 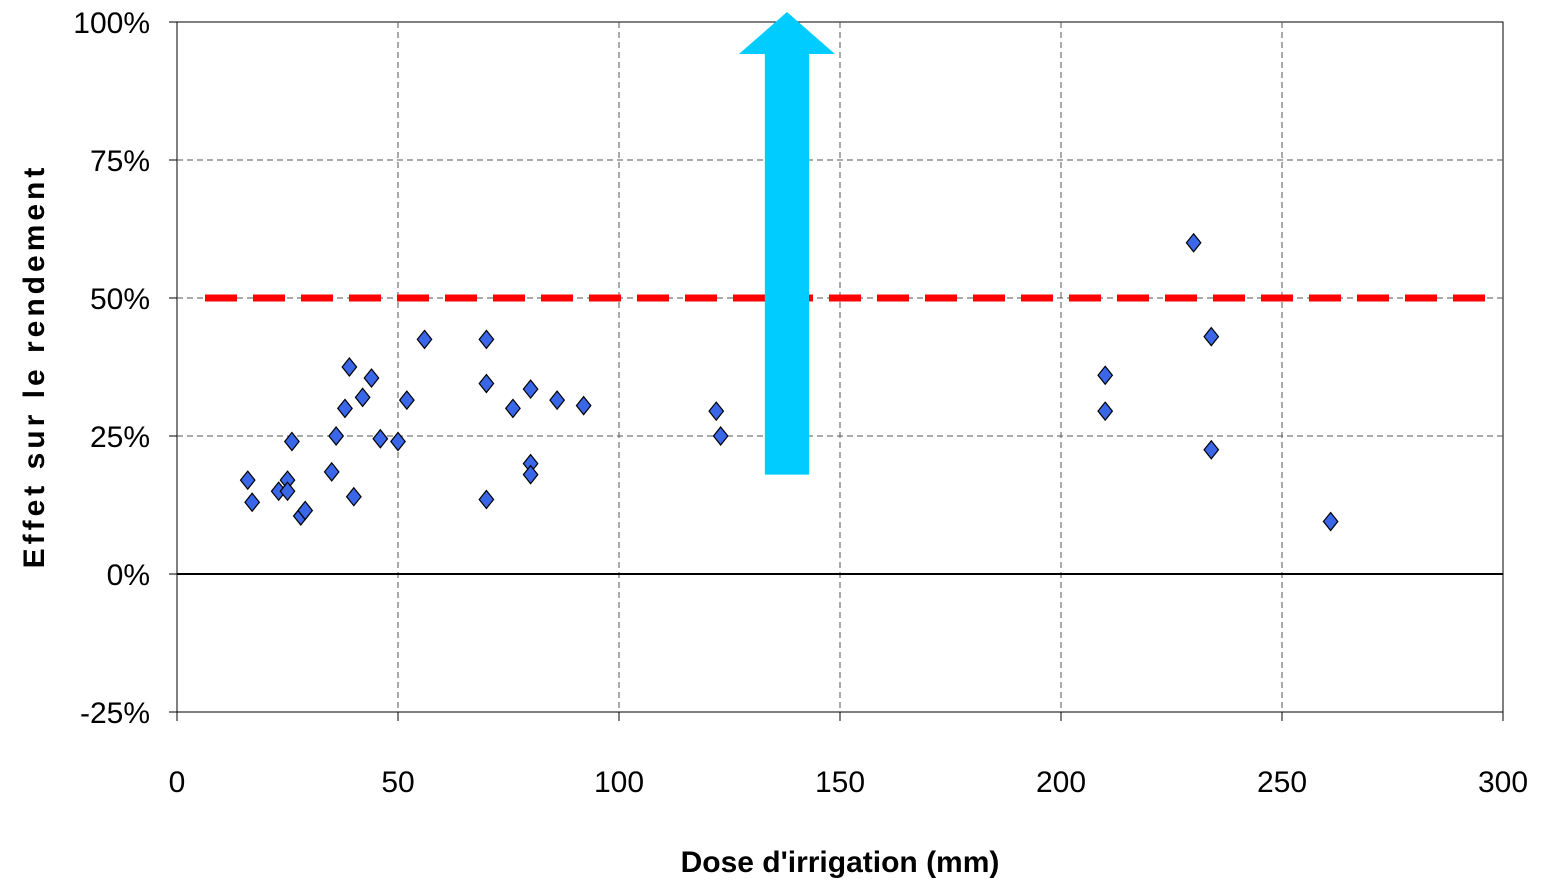 I want to click on x-tick-label: 150, so click(x=840, y=782).